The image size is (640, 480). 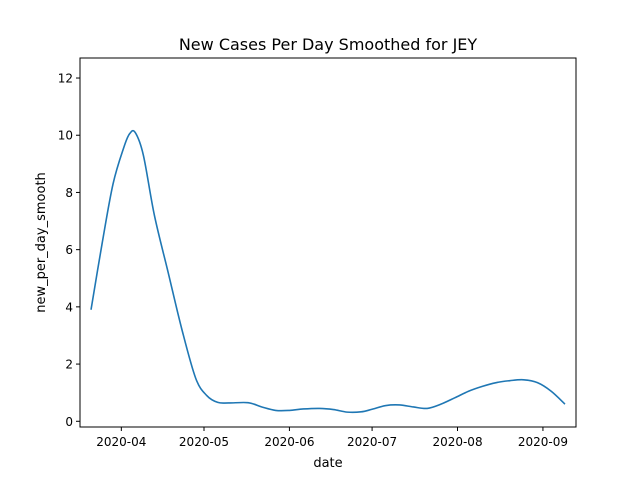 What do you see at coordinates (65, 79) in the screenshot?
I see `y-tick-label: 12` at bounding box center [65, 79].